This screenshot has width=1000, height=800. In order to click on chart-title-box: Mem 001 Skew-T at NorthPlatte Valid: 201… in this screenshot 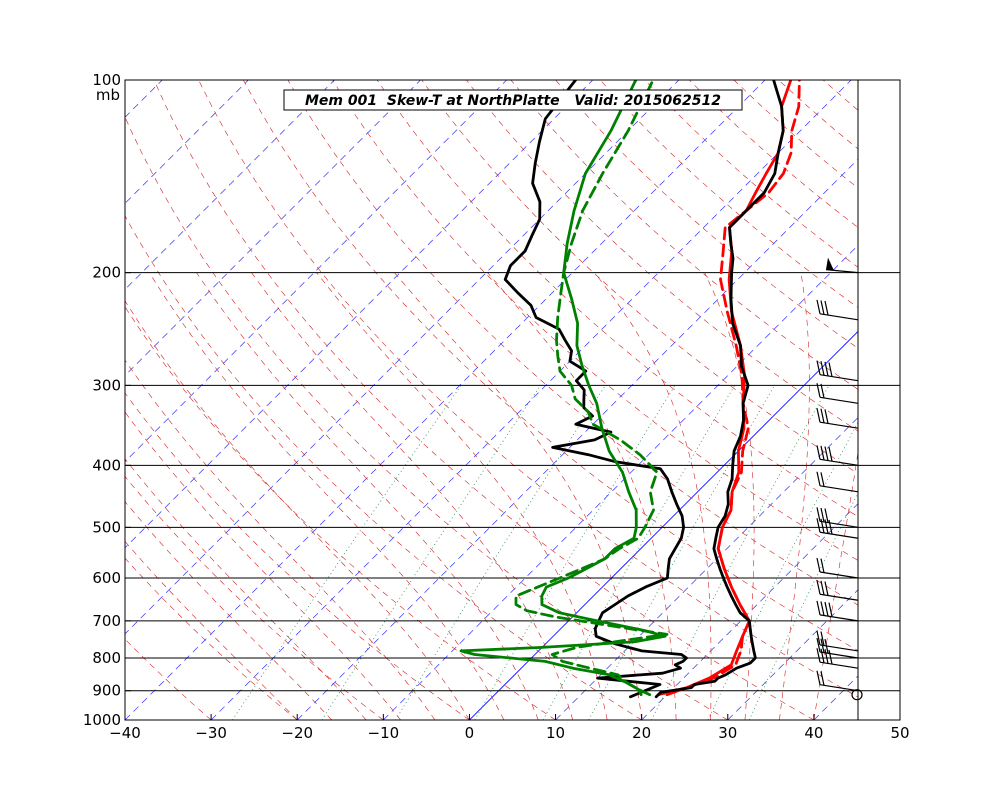, I will do `click(513, 100)`.